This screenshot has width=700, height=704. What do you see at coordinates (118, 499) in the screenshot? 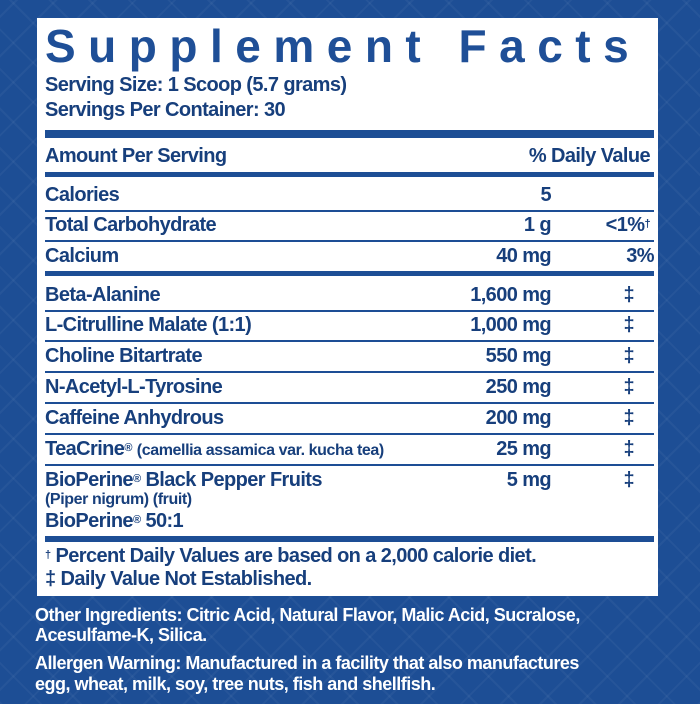
I see `bioperine-source: (Piper nigrum) (fruit)` at bounding box center [118, 499].